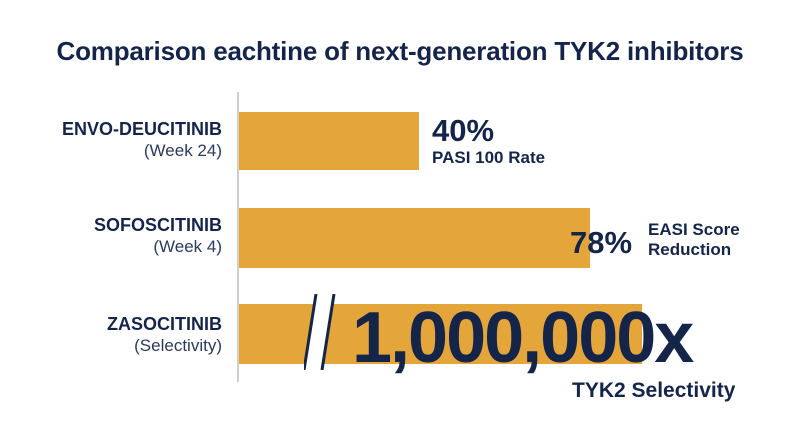 This screenshot has height=447, width=800. What do you see at coordinates (182, 150) in the screenshot?
I see `category-subtitle: (Week 24)` at bounding box center [182, 150].